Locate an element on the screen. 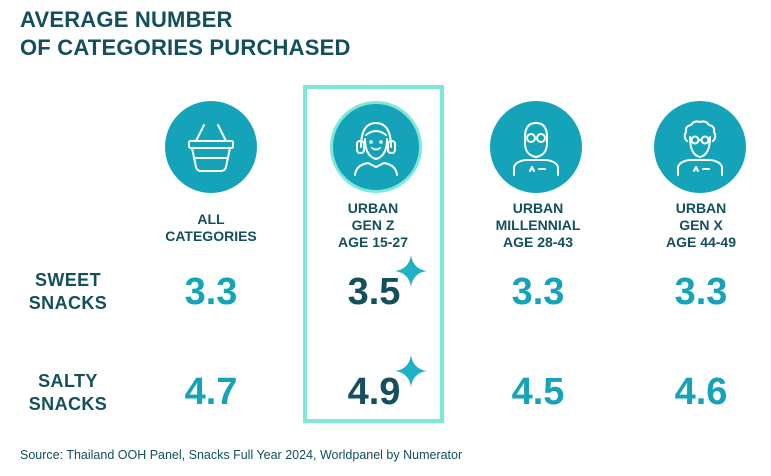  title-line-2: OF CATEGORIES PURCHASED is located at coordinates (185, 47).